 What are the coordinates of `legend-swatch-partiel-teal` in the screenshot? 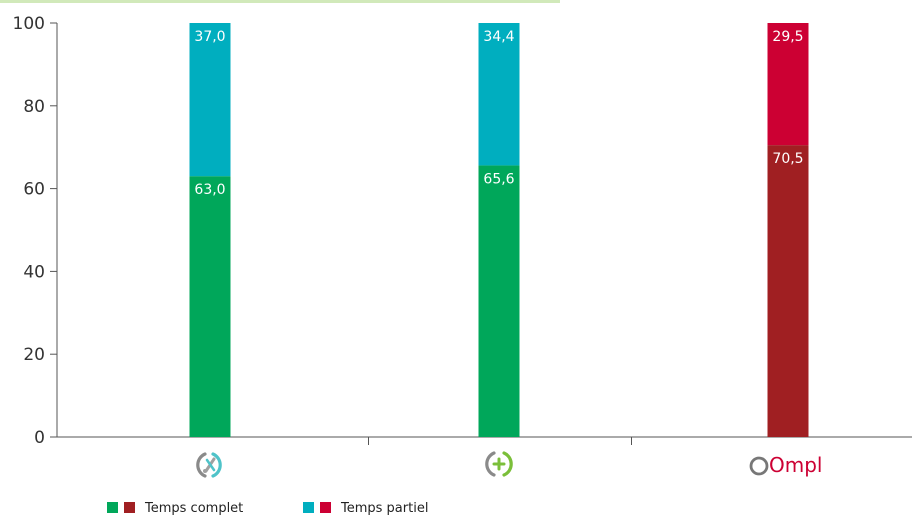 It's located at (308, 507).